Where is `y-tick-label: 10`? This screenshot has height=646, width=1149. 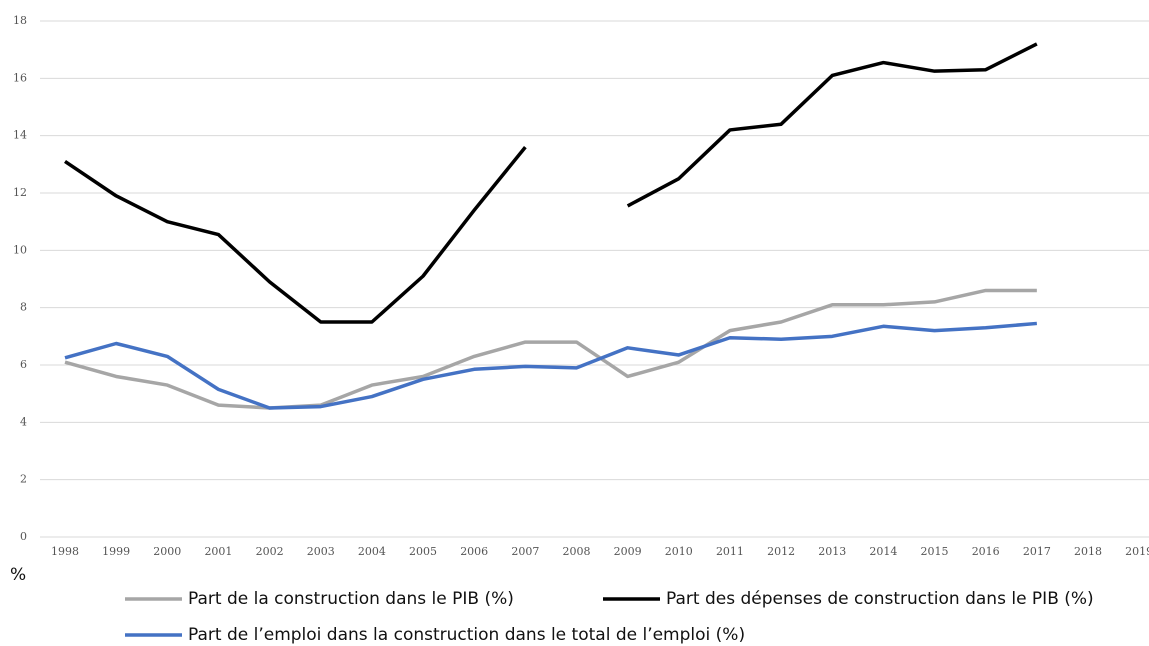
y-tick-label: 10 is located at coordinates (20, 249).